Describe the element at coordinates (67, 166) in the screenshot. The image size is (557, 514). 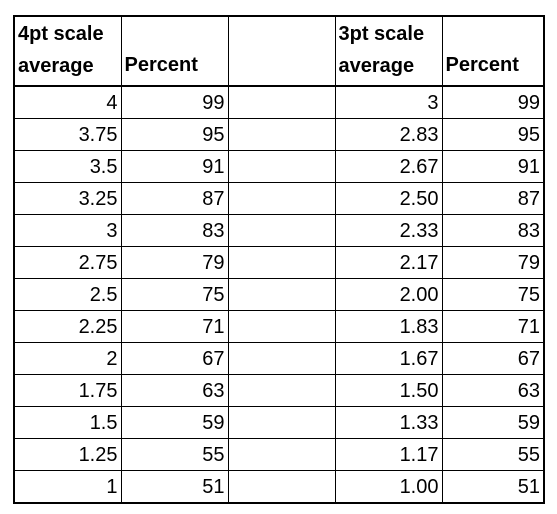
I see `cell-4pt-average: 3.5` at that location.